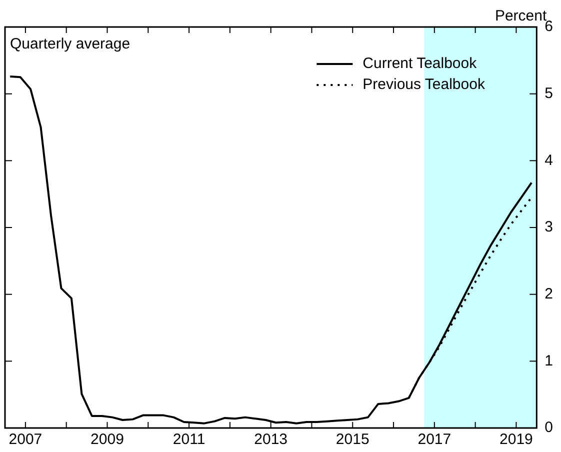 The width and height of the screenshot is (561, 452). What do you see at coordinates (25, 439) in the screenshot?
I see `x-tick-label: 2007` at bounding box center [25, 439].